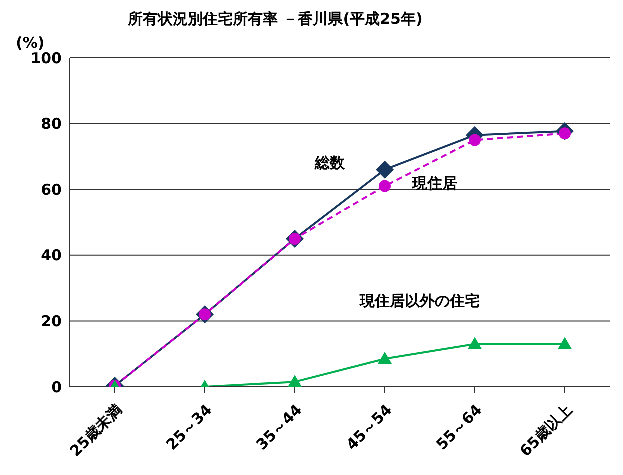  What do you see at coordinates (275, 19) in the screenshot?
I see `chart-title: 所有状況別住宅所有率 －香川県(平成25年)` at bounding box center [275, 19].